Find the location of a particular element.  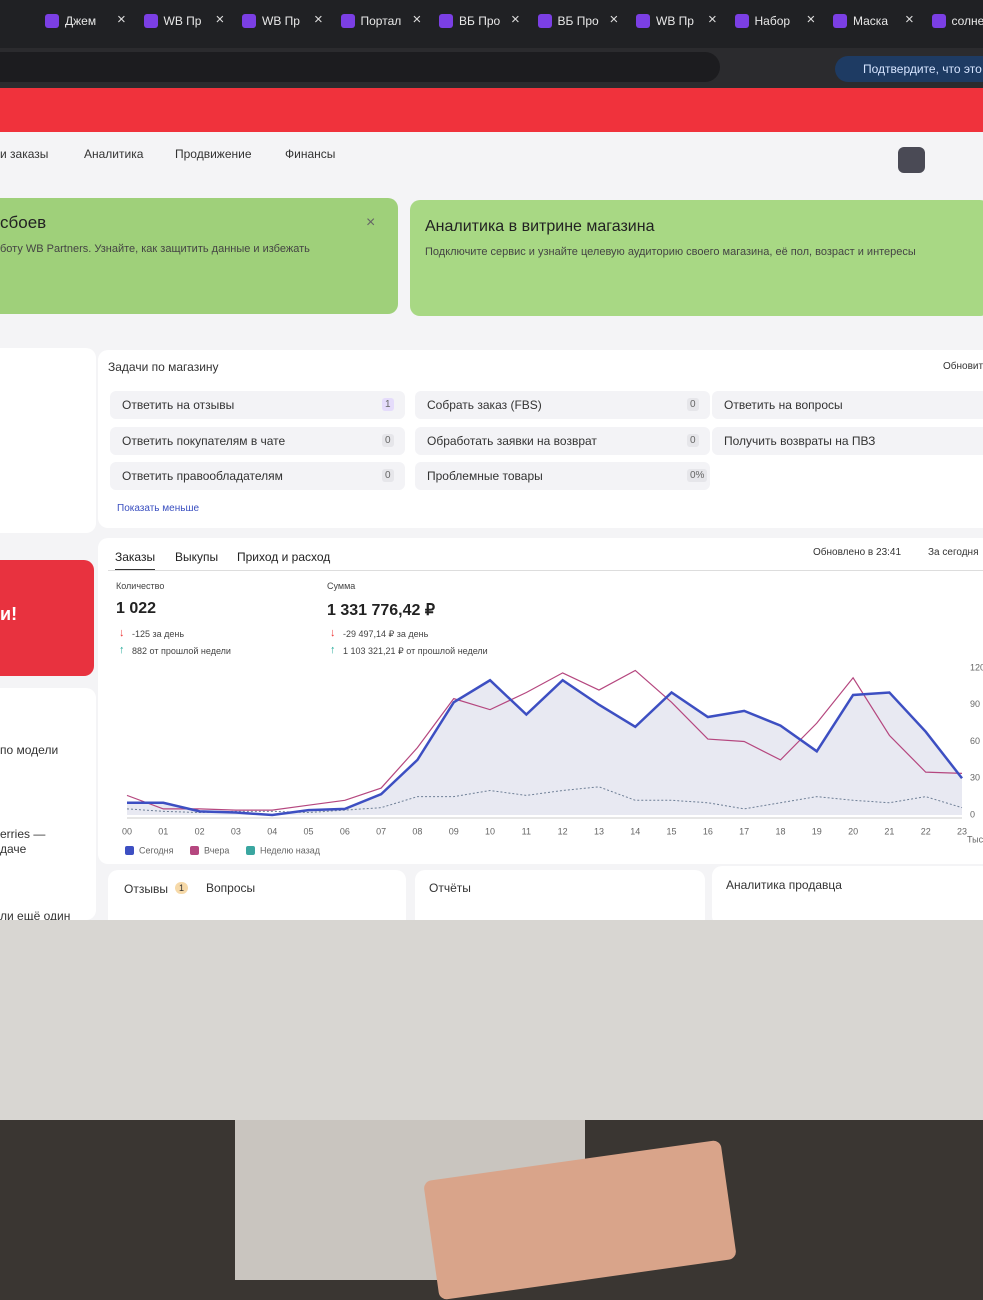

x-tick-label: 23 is located at coordinates (962, 831).